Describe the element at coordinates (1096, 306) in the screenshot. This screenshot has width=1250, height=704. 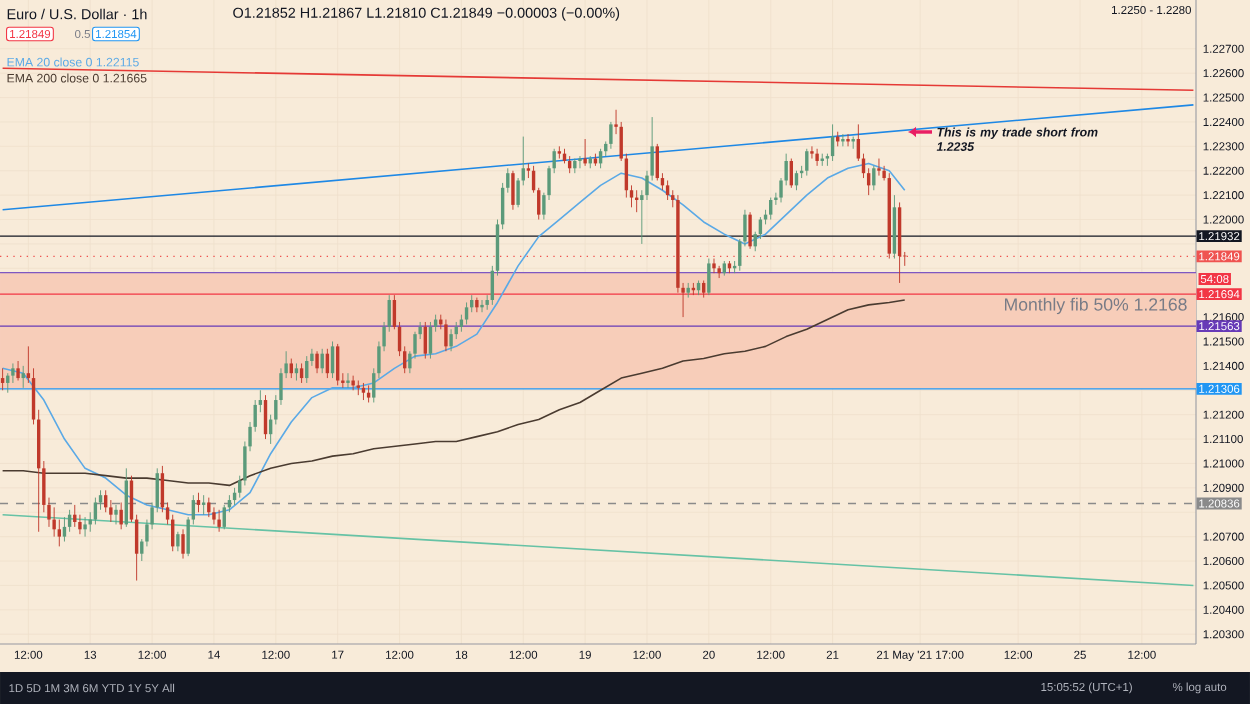
I see `annotation: Monthly fib 50% 1.2168` at that location.